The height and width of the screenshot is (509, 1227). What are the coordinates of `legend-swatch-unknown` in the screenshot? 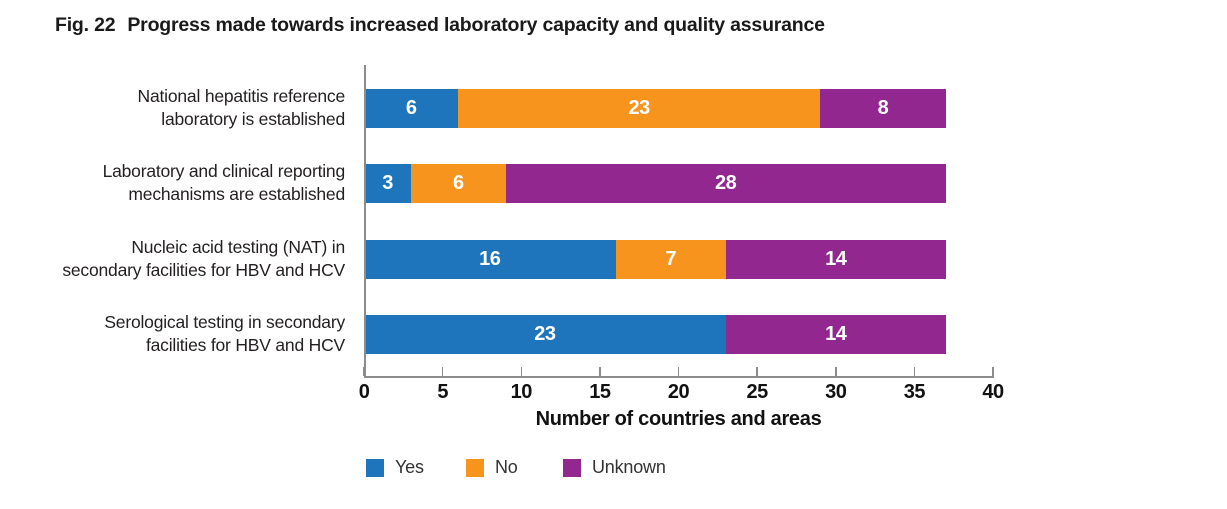 It's located at (572, 467).